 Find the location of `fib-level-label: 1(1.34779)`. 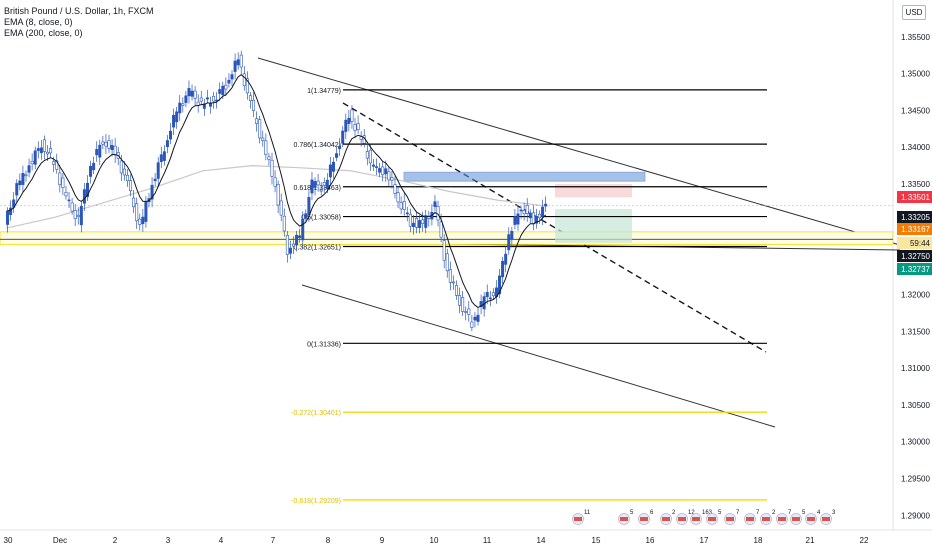

fib-level-label: 1(1.34779) is located at coordinates (324, 91).